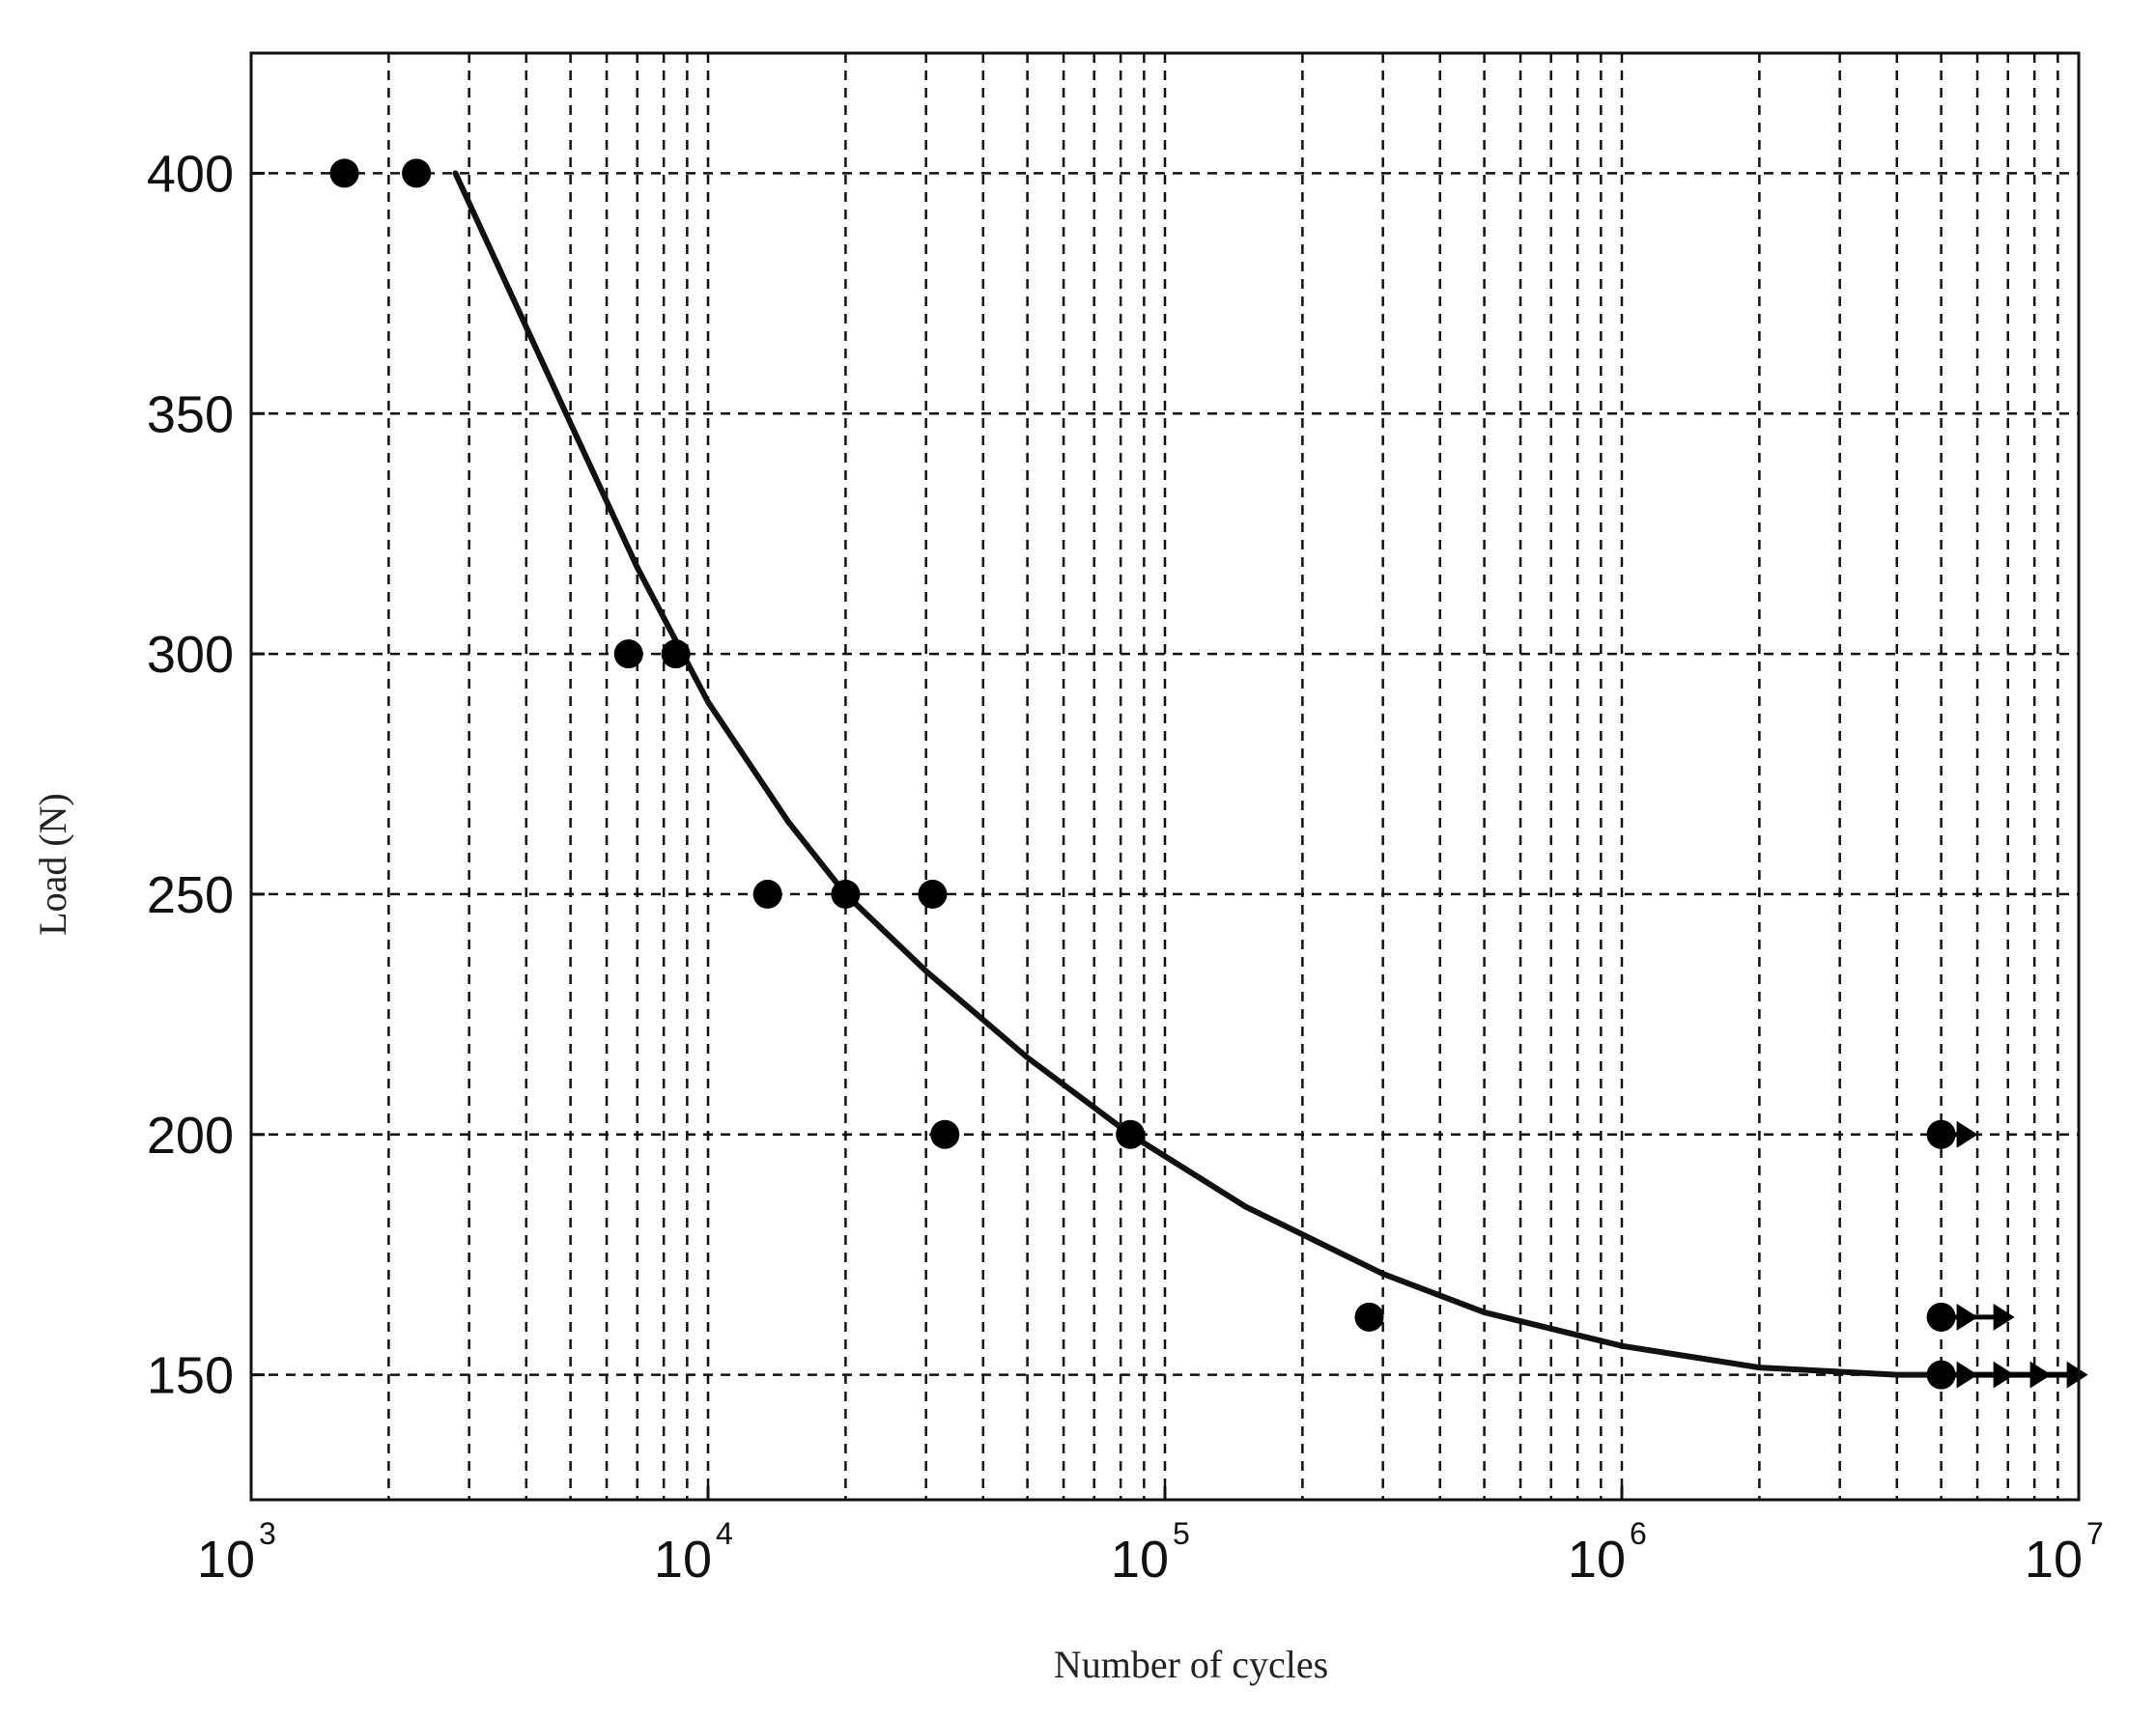 Image resolution: width=2156 pixels, height=1718 pixels. What do you see at coordinates (190, 1136) in the screenshot?
I see `y-tick-label: 200` at bounding box center [190, 1136].